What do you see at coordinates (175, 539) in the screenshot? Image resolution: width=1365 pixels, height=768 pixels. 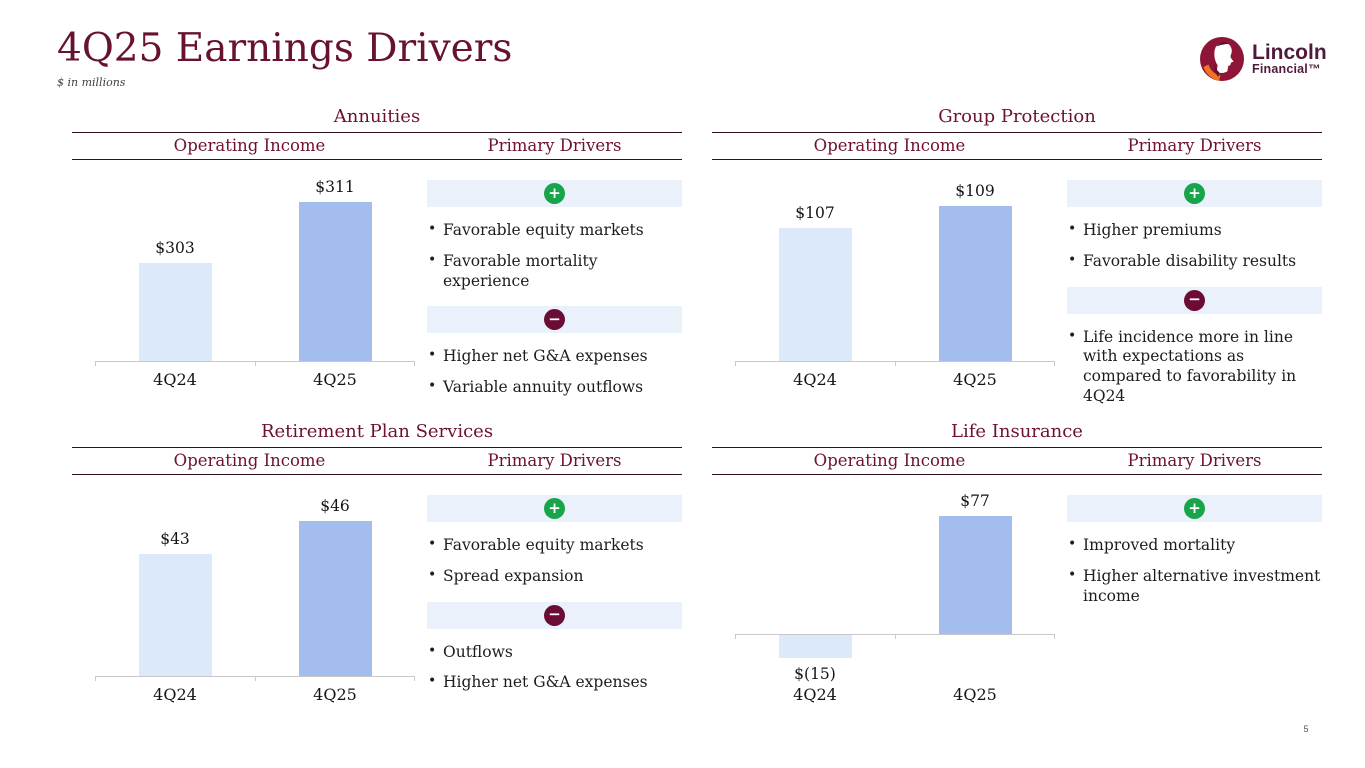 I see `bar-value-label: $43` at bounding box center [175, 539].